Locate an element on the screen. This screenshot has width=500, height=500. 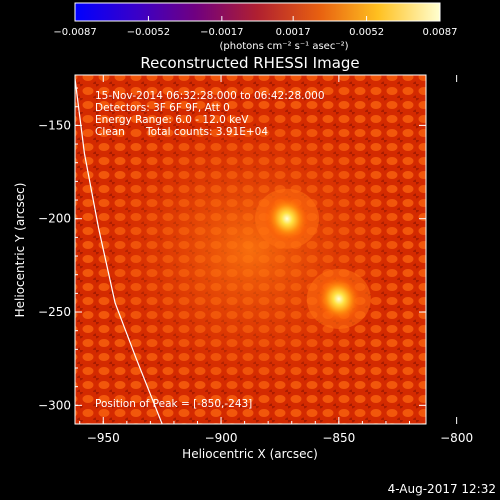
colorbar-tick-label: 0.0052 is located at coordinates (366, 32).